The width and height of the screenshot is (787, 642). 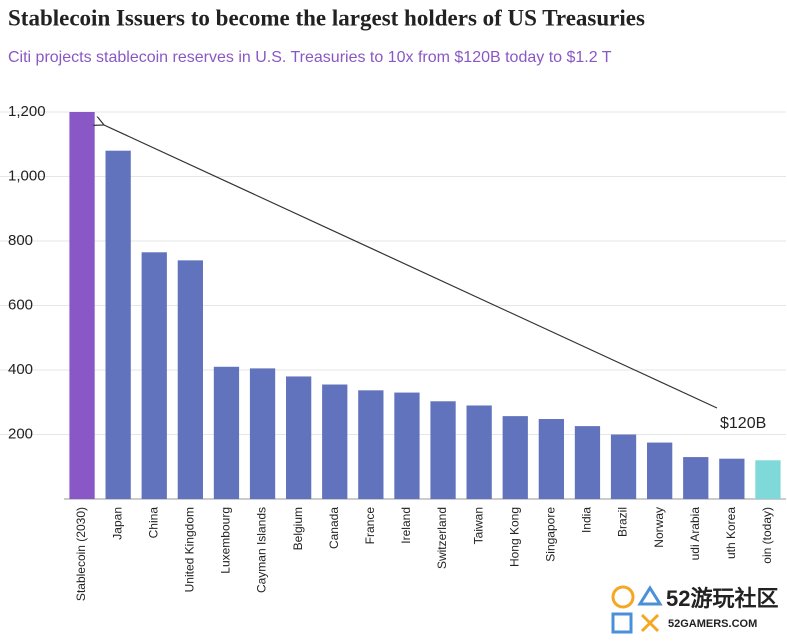 I want to click on x-tick-label: Norway, so click(x=659, y=527).